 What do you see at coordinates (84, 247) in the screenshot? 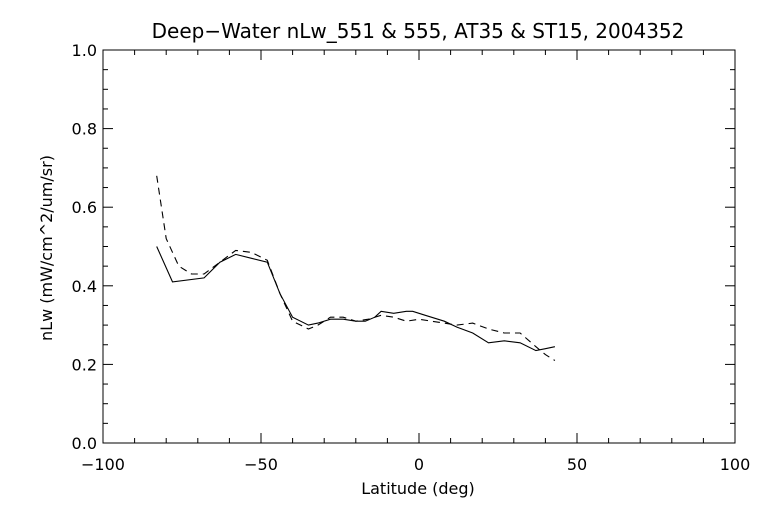
I see `y-tick-labels: 0.0 0.2 0.4 0.6 0.8 1.0` at bounding box center [84, 247].